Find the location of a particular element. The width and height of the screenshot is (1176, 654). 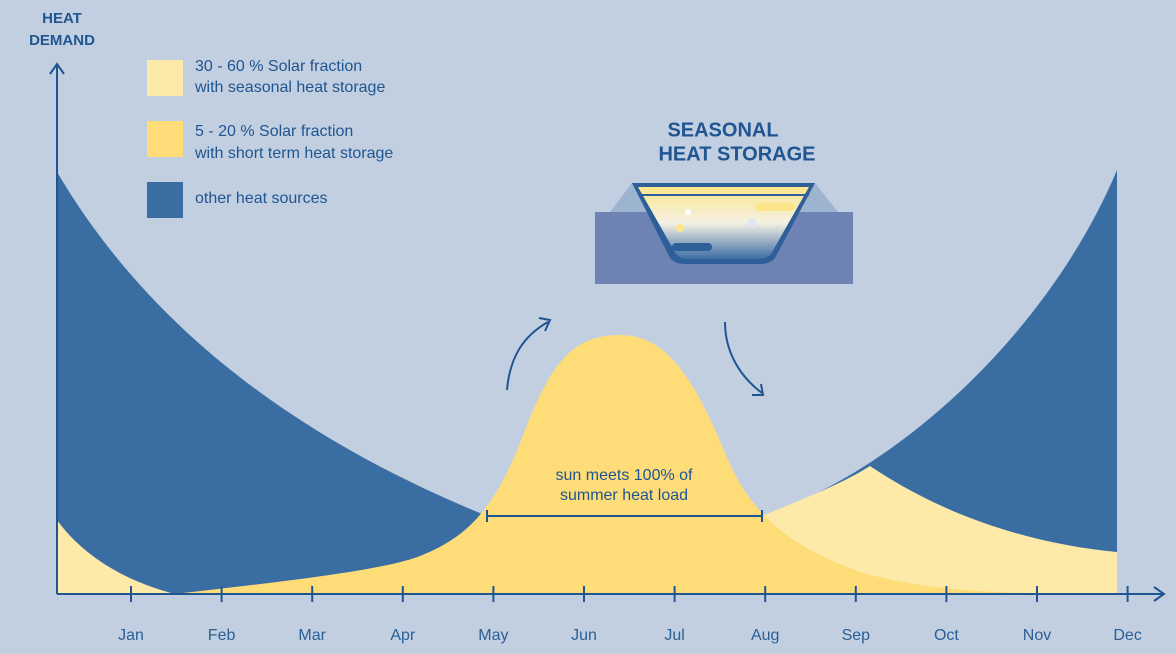

y-axis-label: HEAT is located at coordinates (62, 18).